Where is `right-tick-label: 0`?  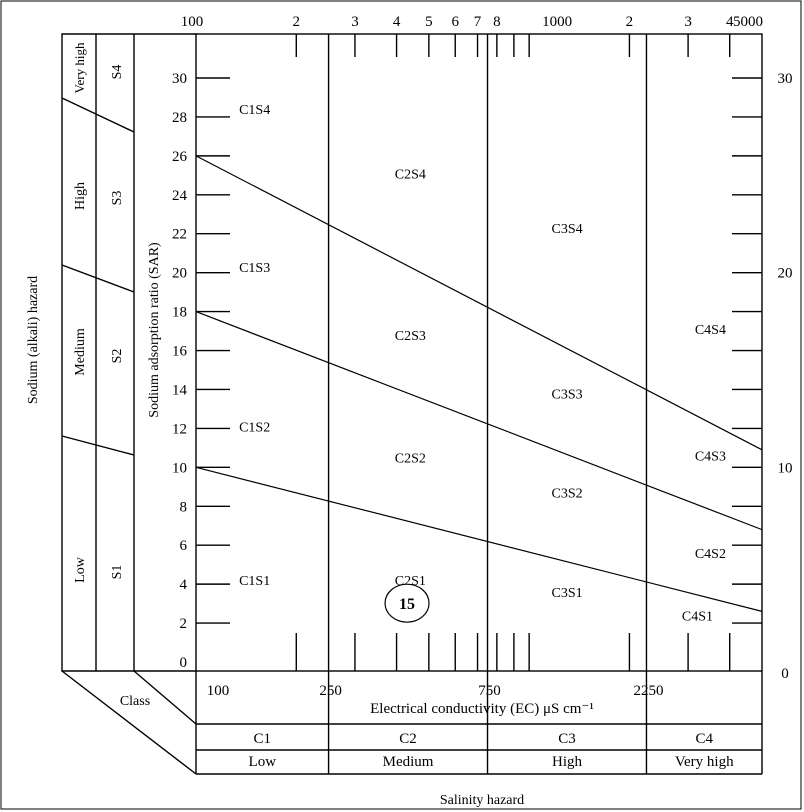
right-tick-label: 0 is located at coordinates (785, 674).